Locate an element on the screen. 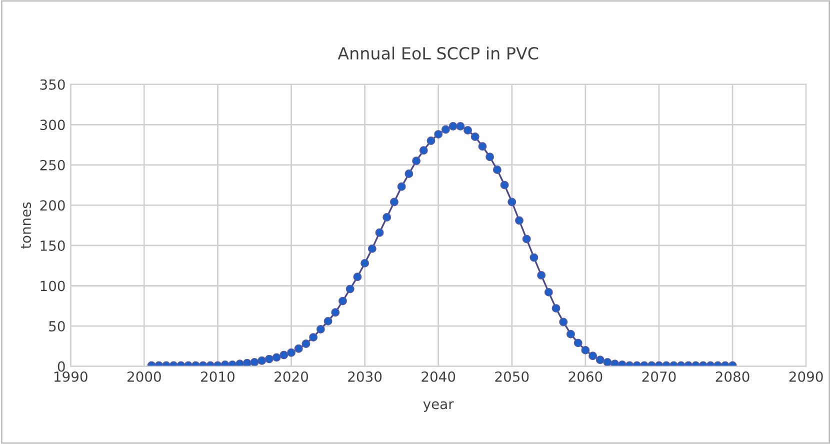 The height and width of the screenshot is (444, 831). x-tick-label: 2030 is located at coordinates (365, 376).